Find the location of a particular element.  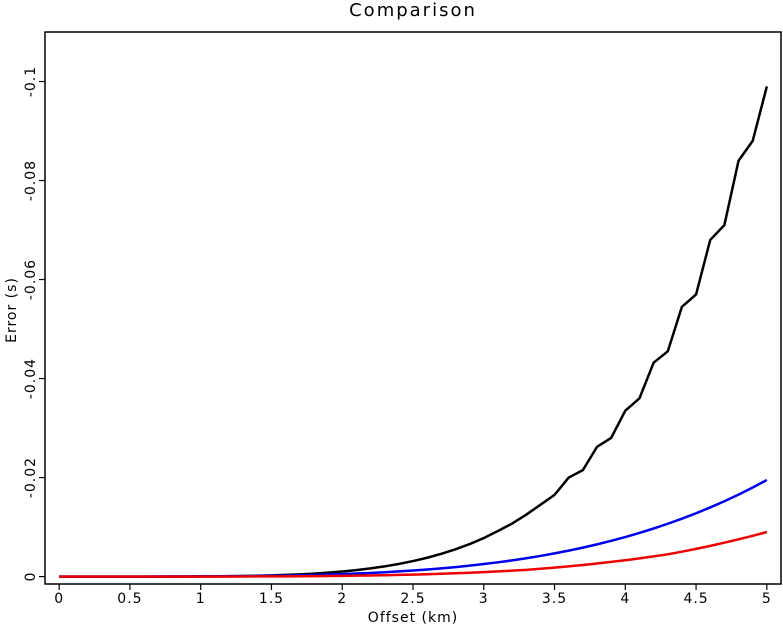

x-tick-label: 0.5 is located at coordinates (129, 599).